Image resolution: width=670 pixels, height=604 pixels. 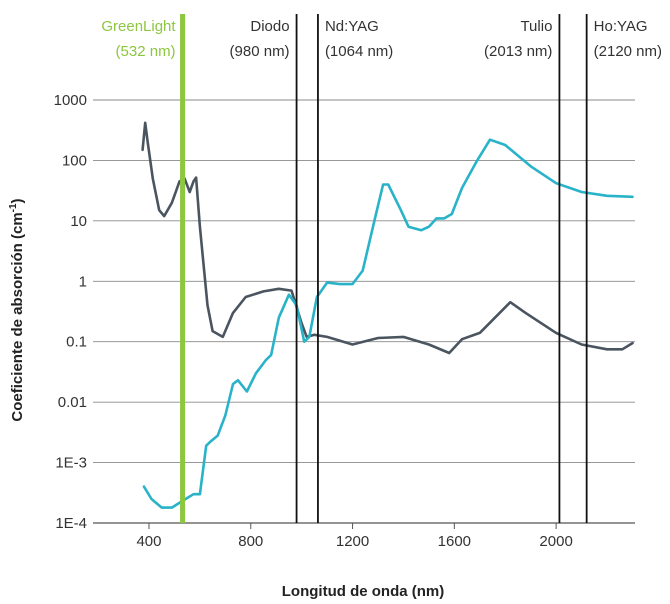 What do you see at coordinates (269, 26) in the screenshot?
I see `laser-name-diodo: Diodo` at bounding box center [269, 26].